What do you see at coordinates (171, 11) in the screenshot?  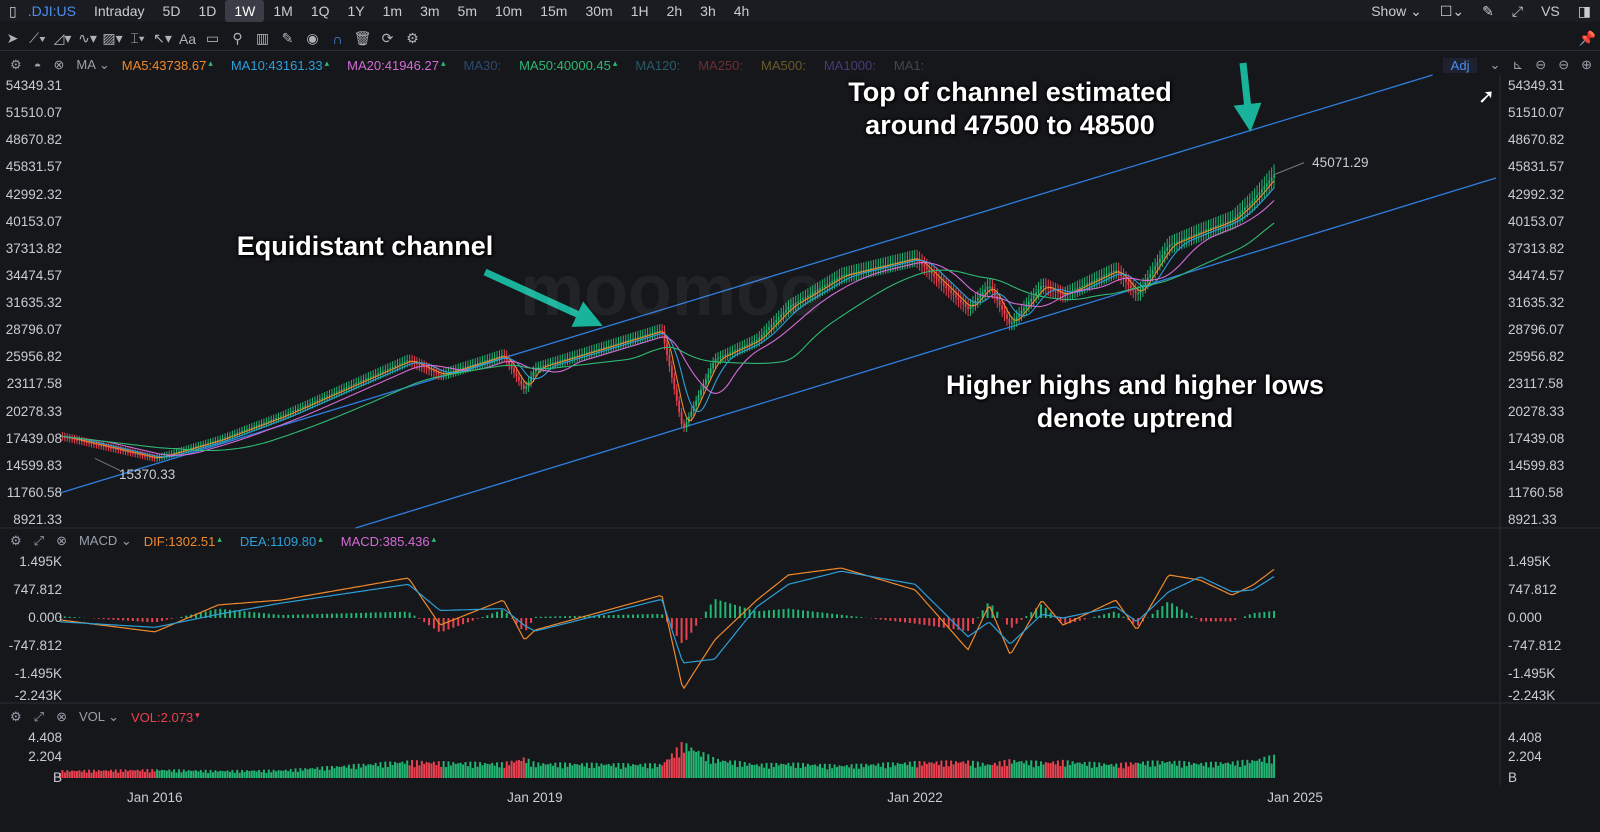 I see `period-tab: 5D` at bounding box center [171, 11].